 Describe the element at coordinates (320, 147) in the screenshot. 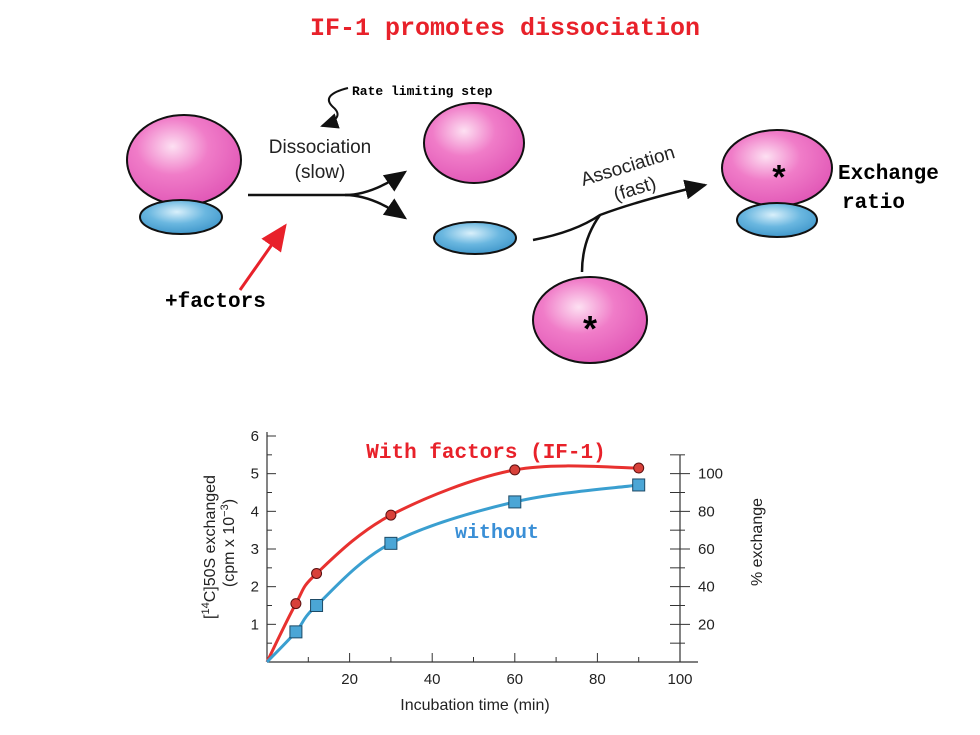

I see `dissociation-label: Dissociation` at that location.